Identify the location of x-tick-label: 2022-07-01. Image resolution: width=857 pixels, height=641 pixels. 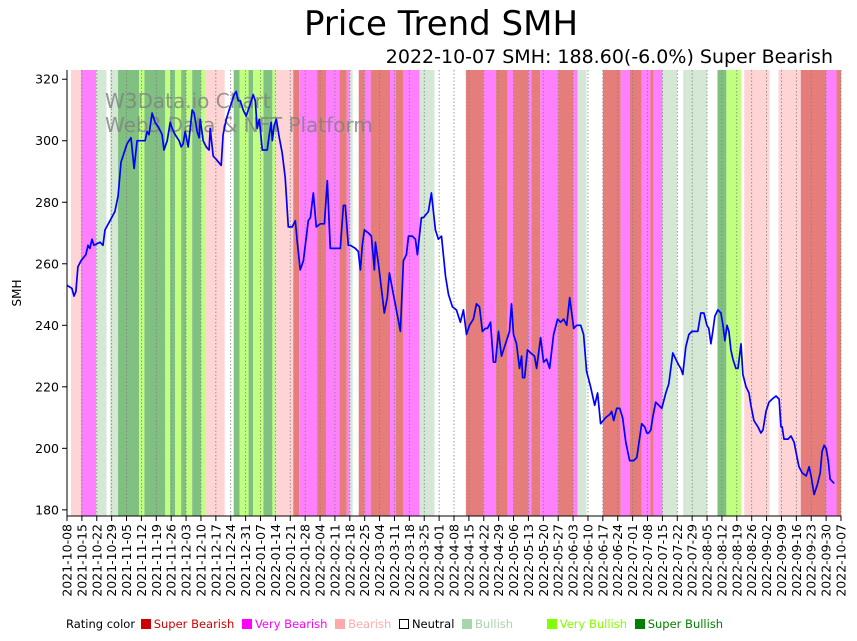
(632, 560).